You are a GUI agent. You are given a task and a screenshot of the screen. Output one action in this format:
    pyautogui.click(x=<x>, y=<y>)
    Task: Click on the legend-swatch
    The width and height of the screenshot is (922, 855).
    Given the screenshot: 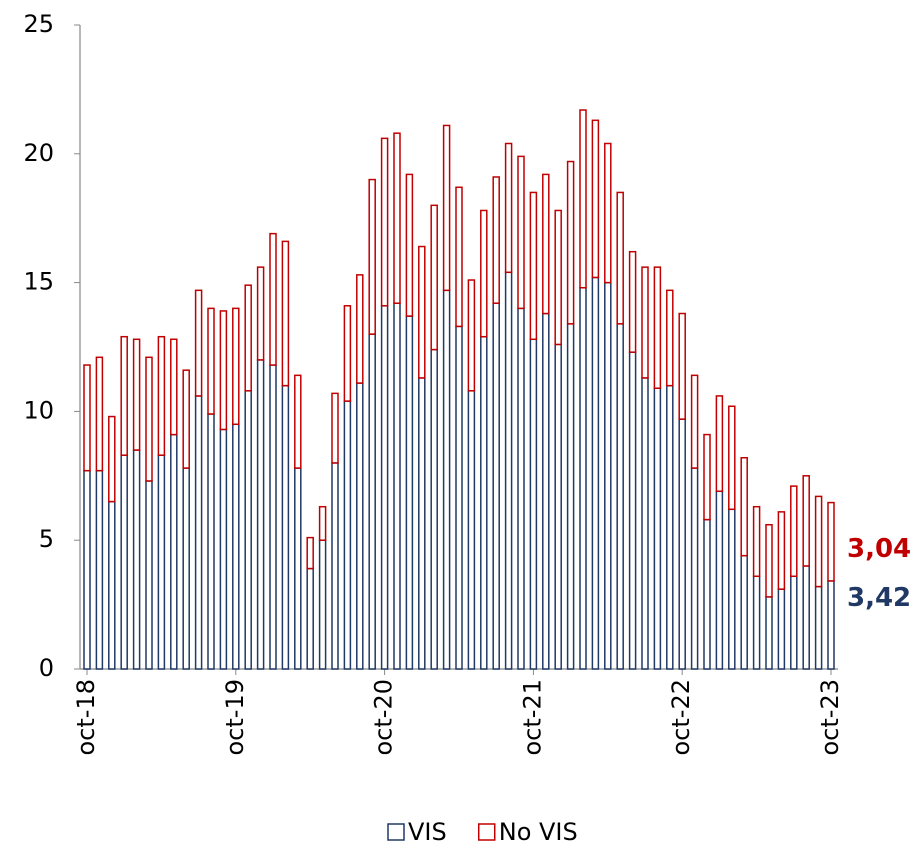 What is the action you would take?
    pyautogui.click(x=396, y=832)
    